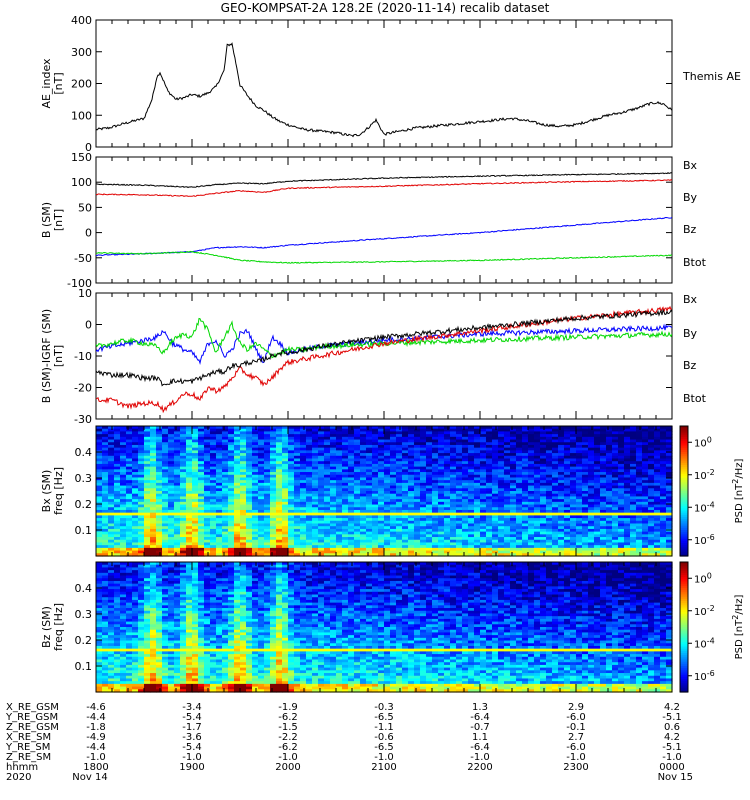 Image resolution: width=750 pixels, height=800 pixels. Describe the element at coordinates (695, 398) in the screenshot. I see `legend-btot: Btot` at that location.